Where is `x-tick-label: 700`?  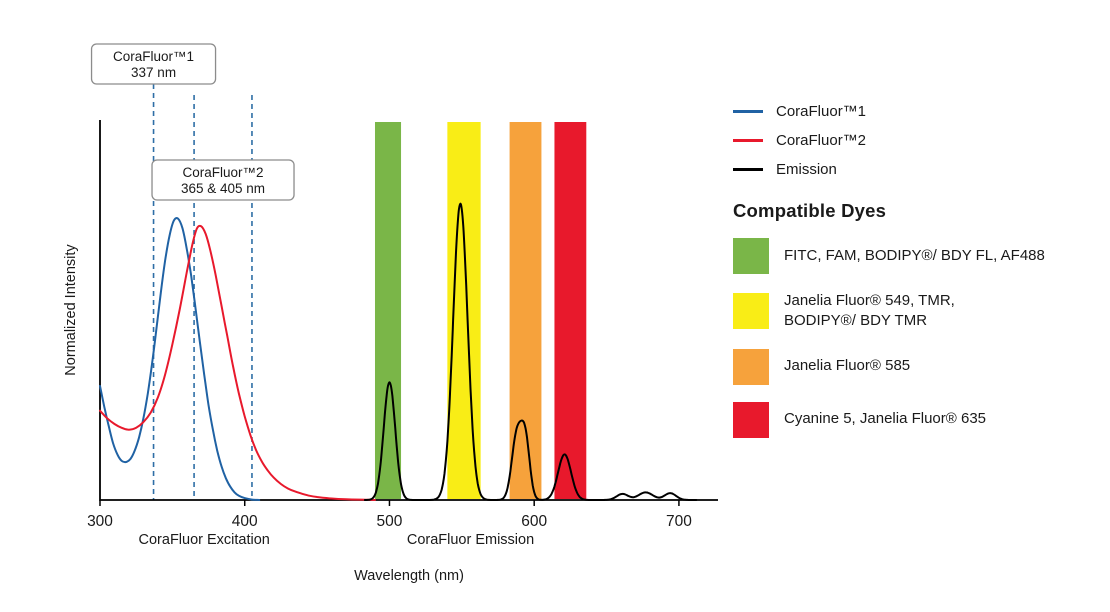
x-tick-label: 700 is located at coordinates (679, 521).